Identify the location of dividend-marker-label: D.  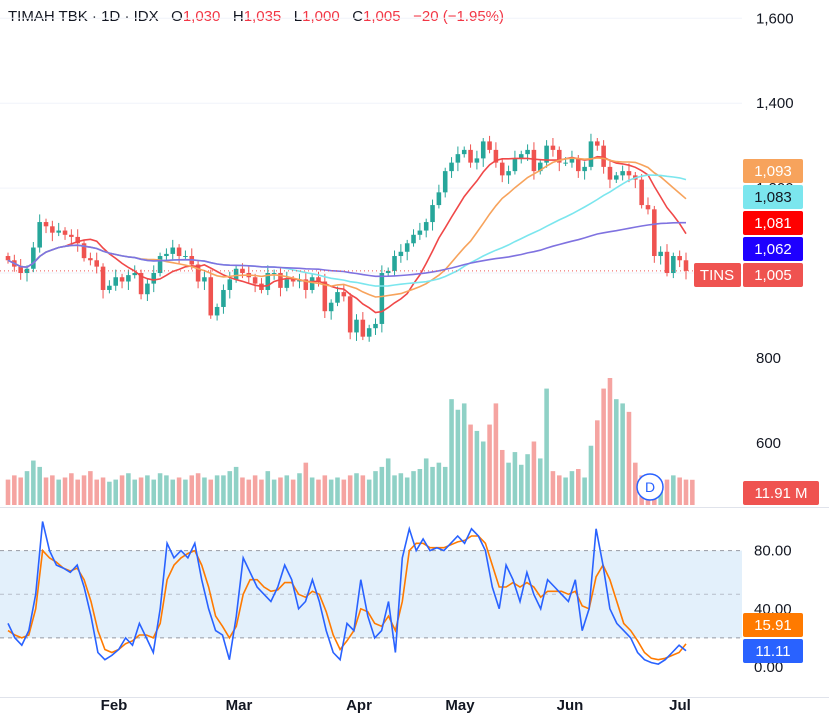
(650, 487).